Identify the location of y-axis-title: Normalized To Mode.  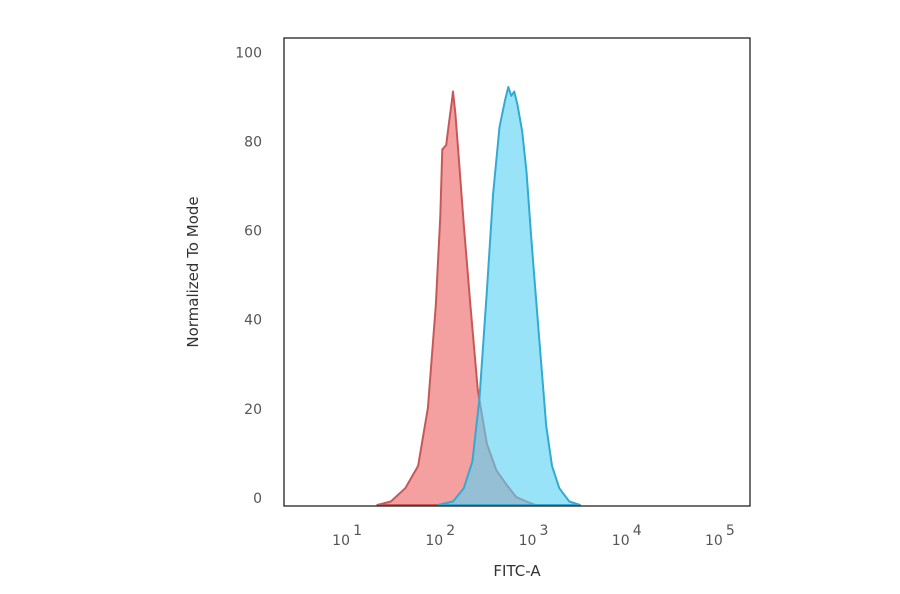
(193, 271).